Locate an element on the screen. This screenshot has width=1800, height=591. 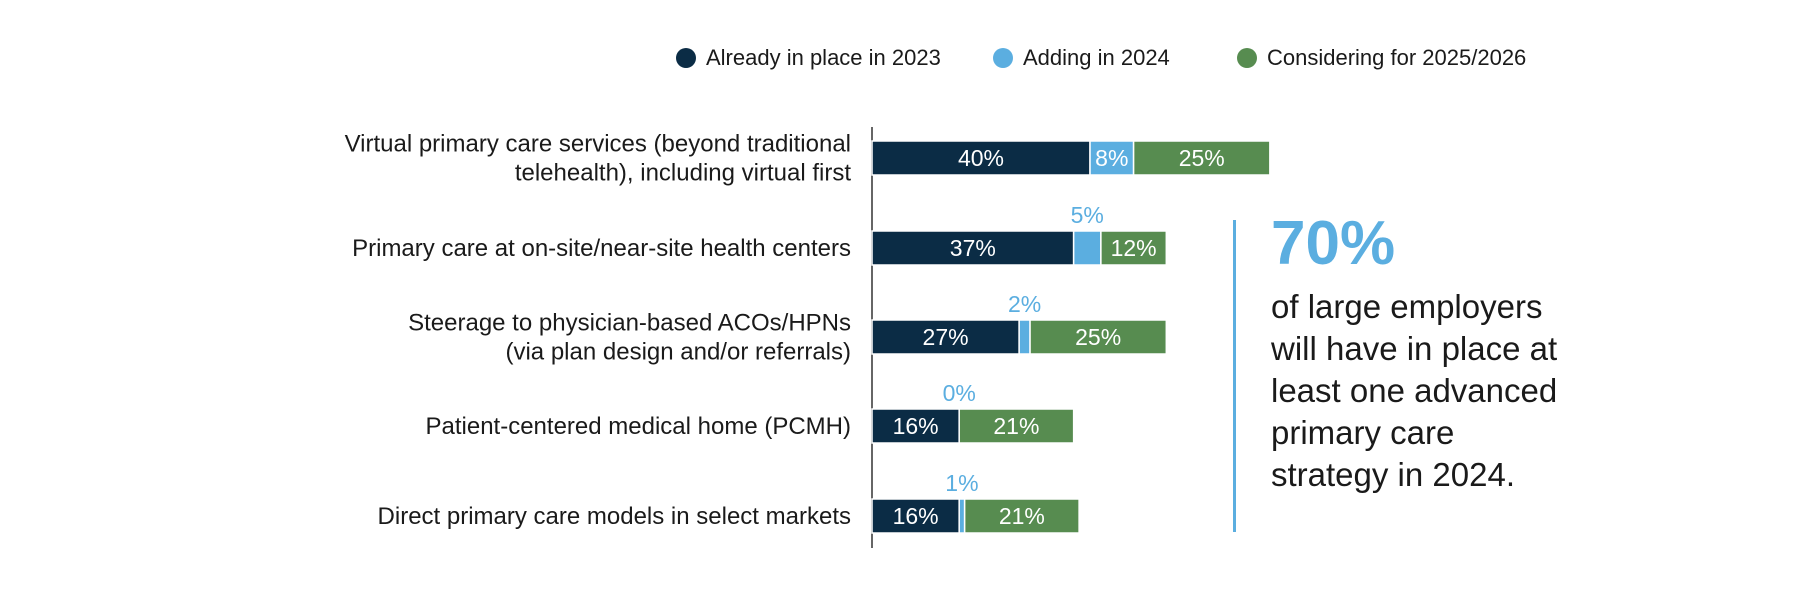
legend-label: Adding in 2024 is located at coordinates (1096, 57).